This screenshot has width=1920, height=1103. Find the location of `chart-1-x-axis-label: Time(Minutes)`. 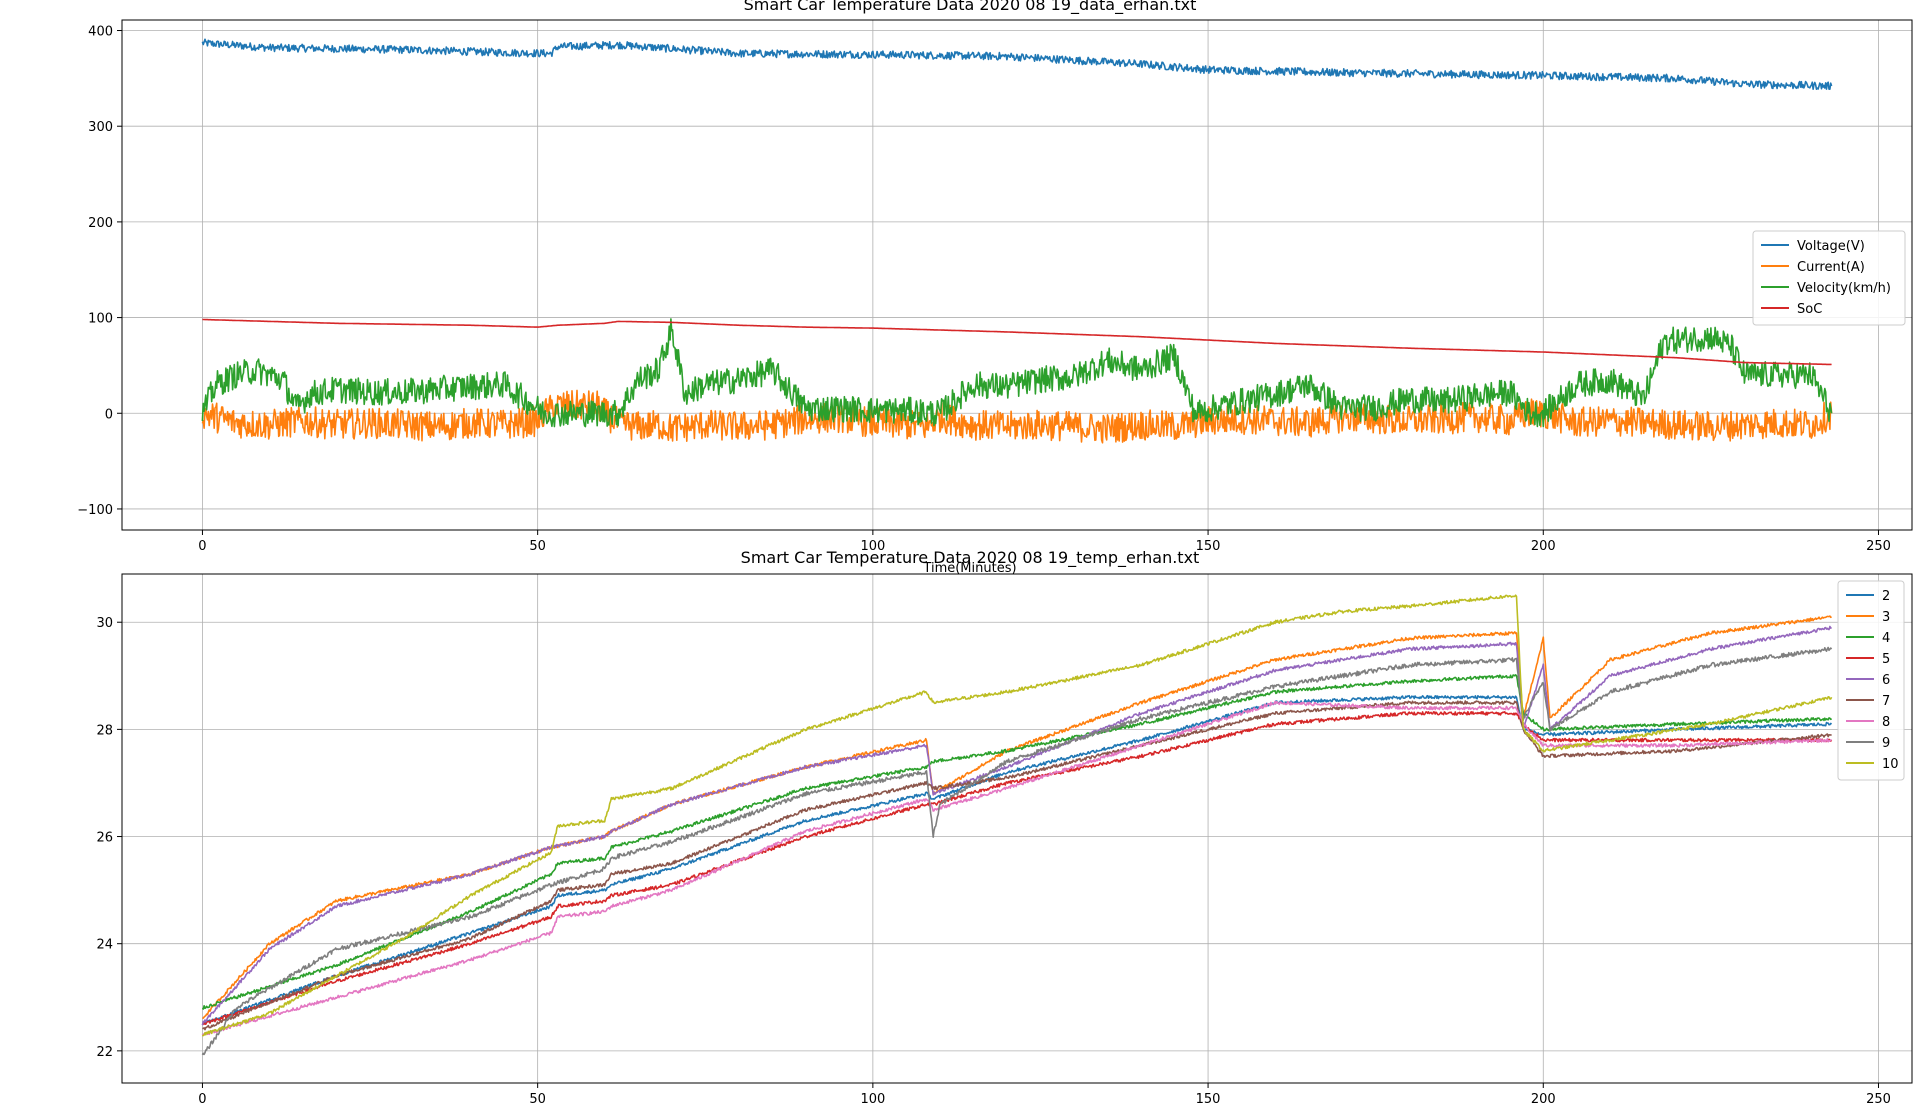

chart-1-x-axis-label: Time(Minutes) is located at coordinates (969, 568).